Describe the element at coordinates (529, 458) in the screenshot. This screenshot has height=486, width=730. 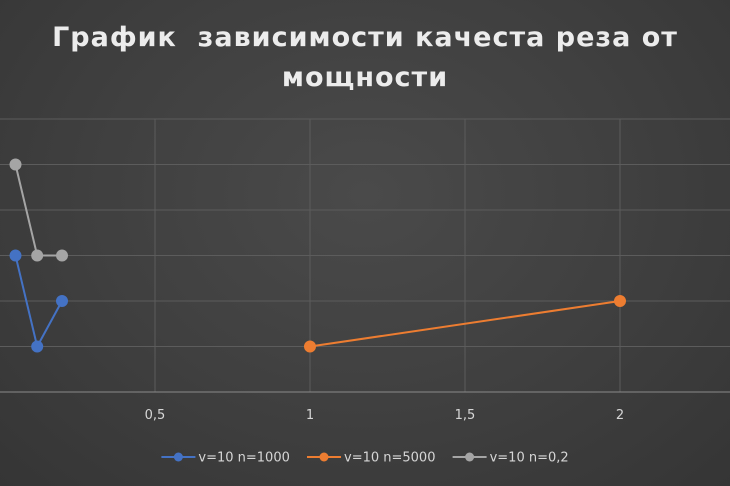
I see `legend-label: v=10 n=0,2` at that location.